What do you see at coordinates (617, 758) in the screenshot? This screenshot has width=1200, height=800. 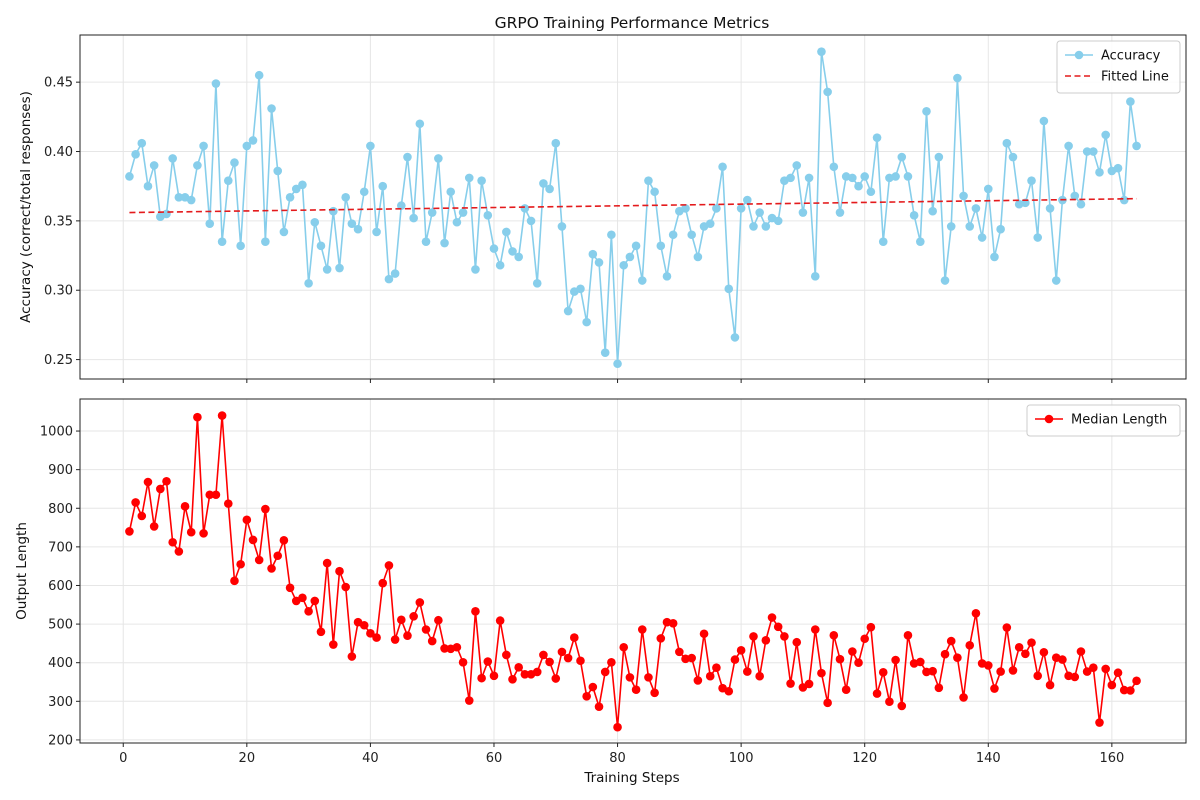 I see `length-xtick-label: 80` at bounding box center [617, 758].